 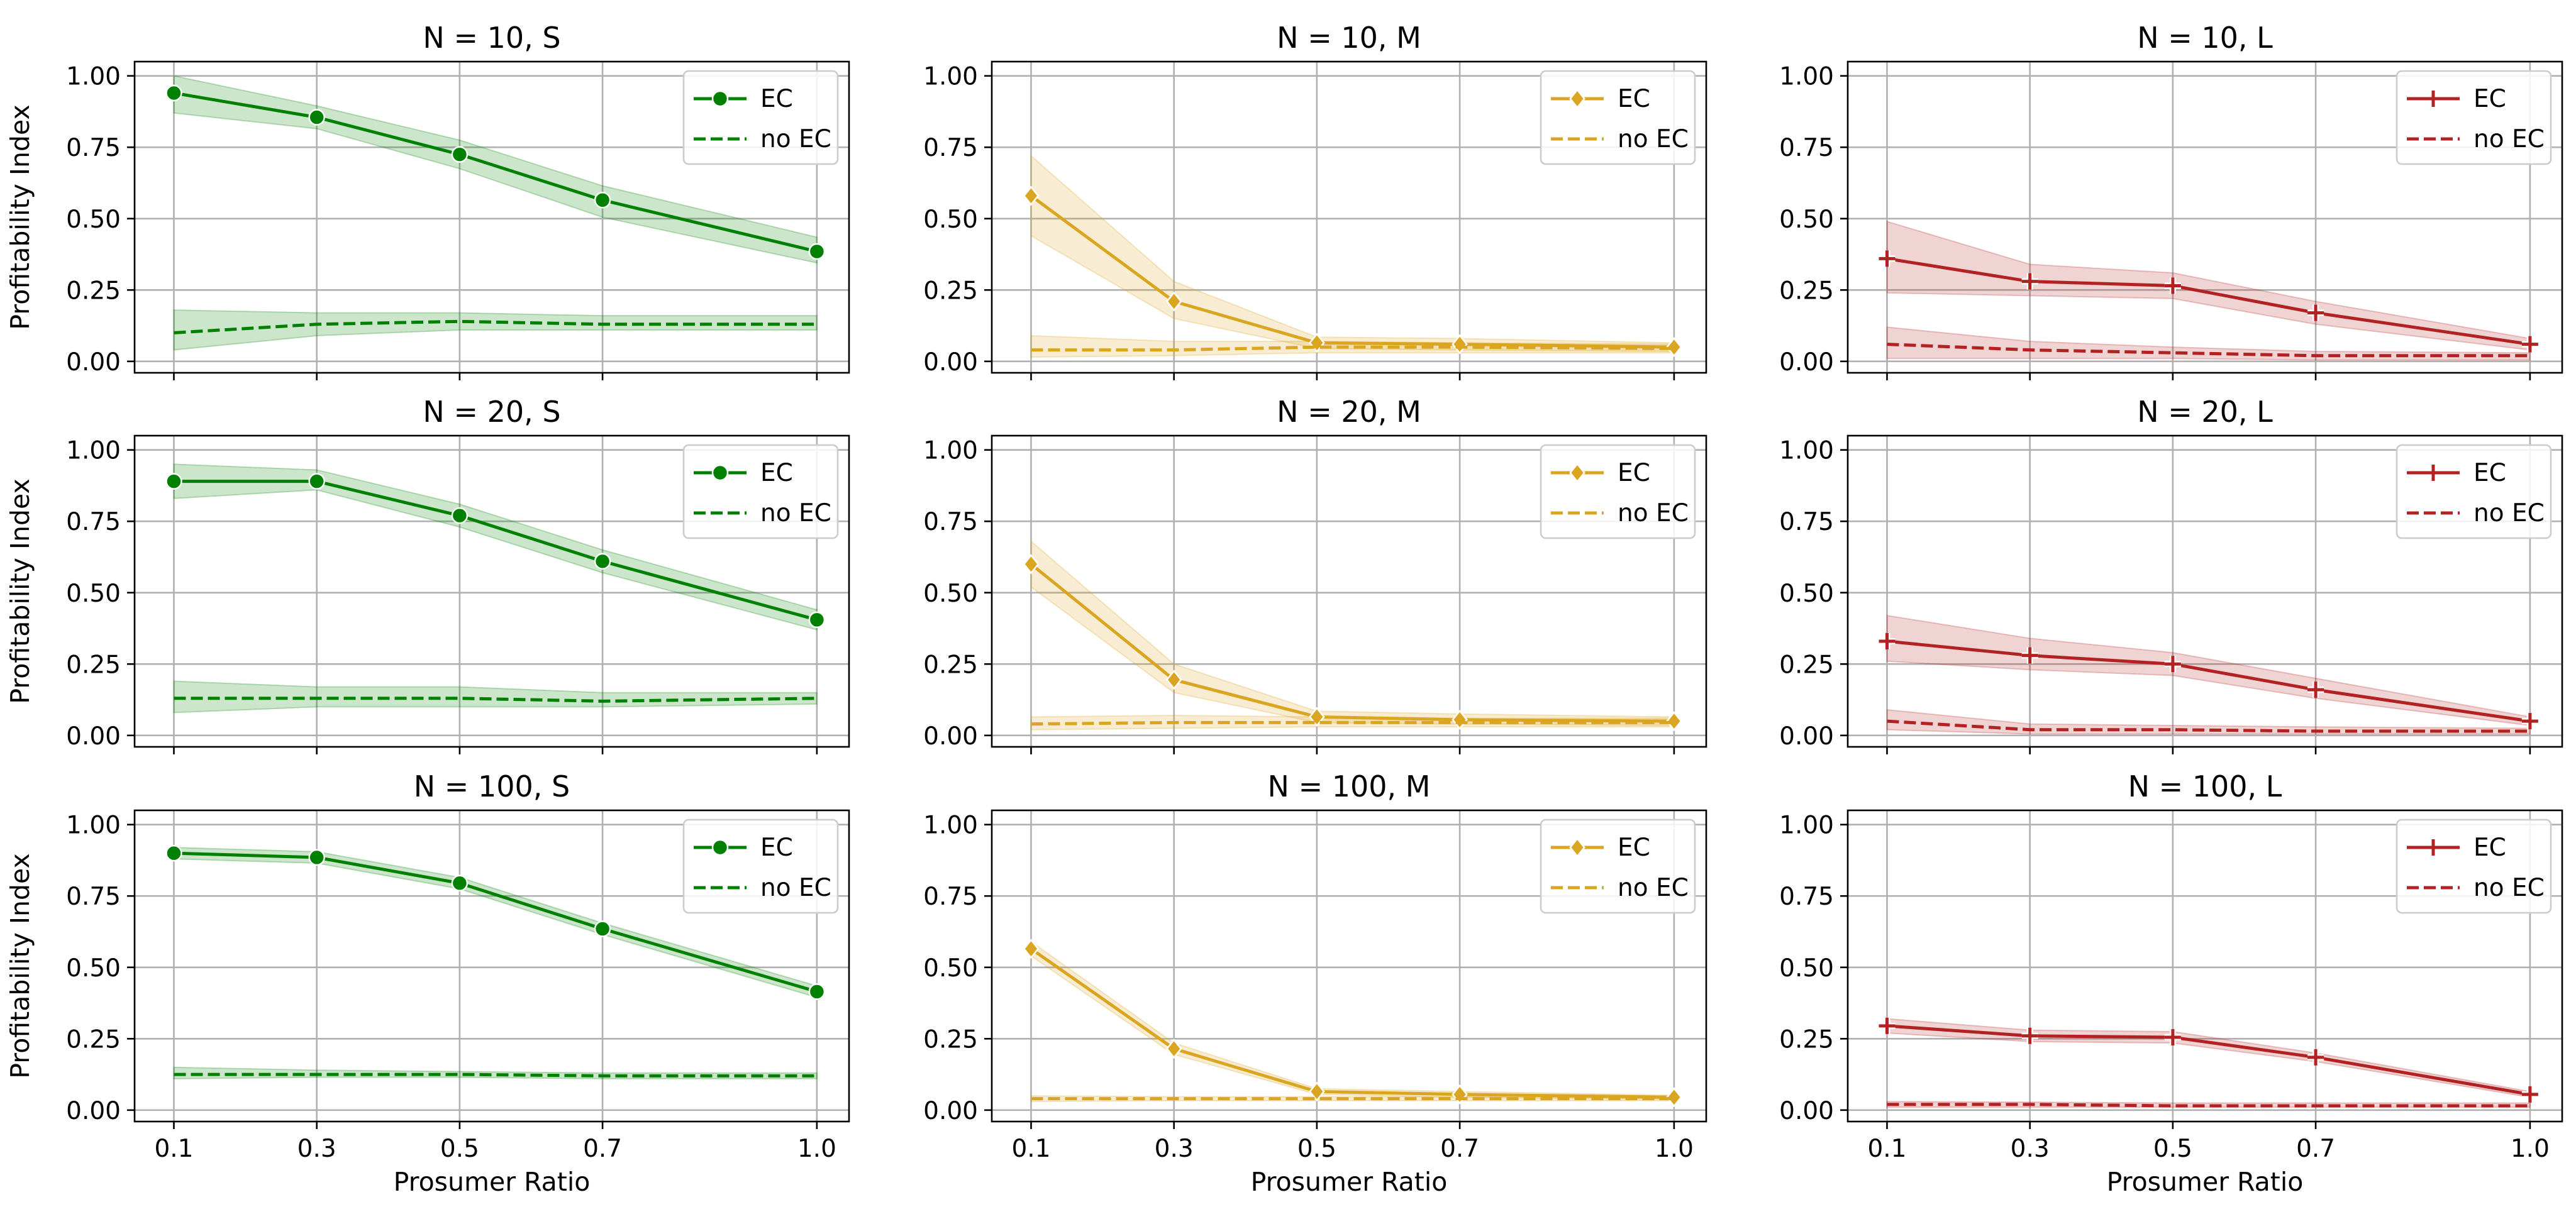 What do you see at coordinates (1349, 786) in the screenshot?
I see `subplot-title: N = 100, M` at bounding box center [1349, 786].